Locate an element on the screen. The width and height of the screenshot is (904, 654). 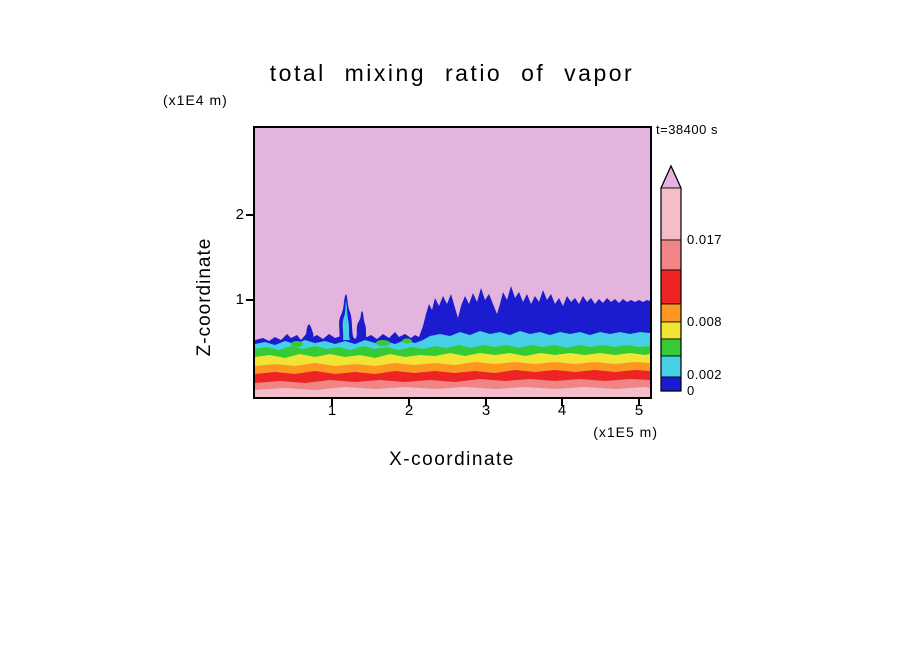
colorbar-arrow is located at coordinates (671, 176).